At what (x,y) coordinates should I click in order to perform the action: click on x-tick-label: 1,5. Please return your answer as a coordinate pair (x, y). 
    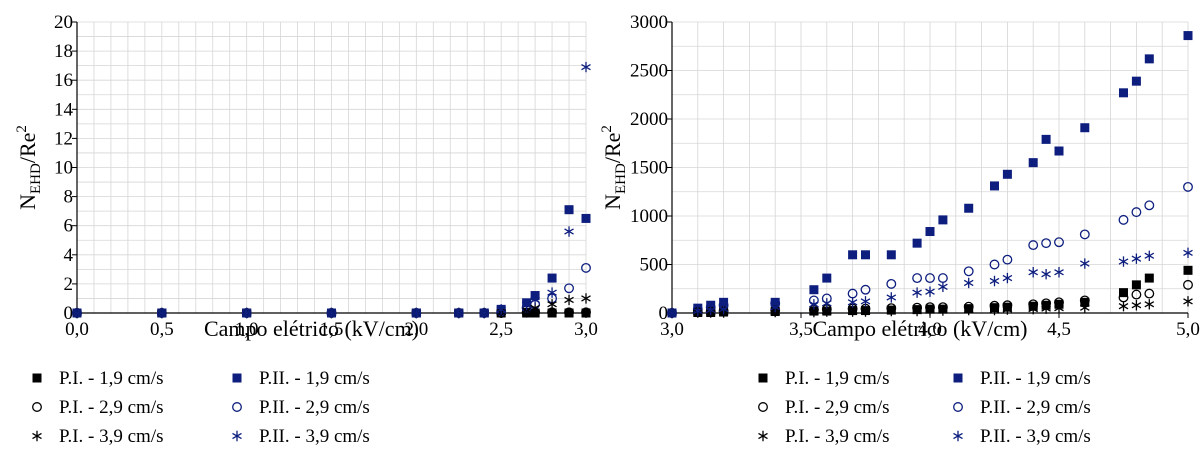
    Looking at the image, I should click on (332, 329).